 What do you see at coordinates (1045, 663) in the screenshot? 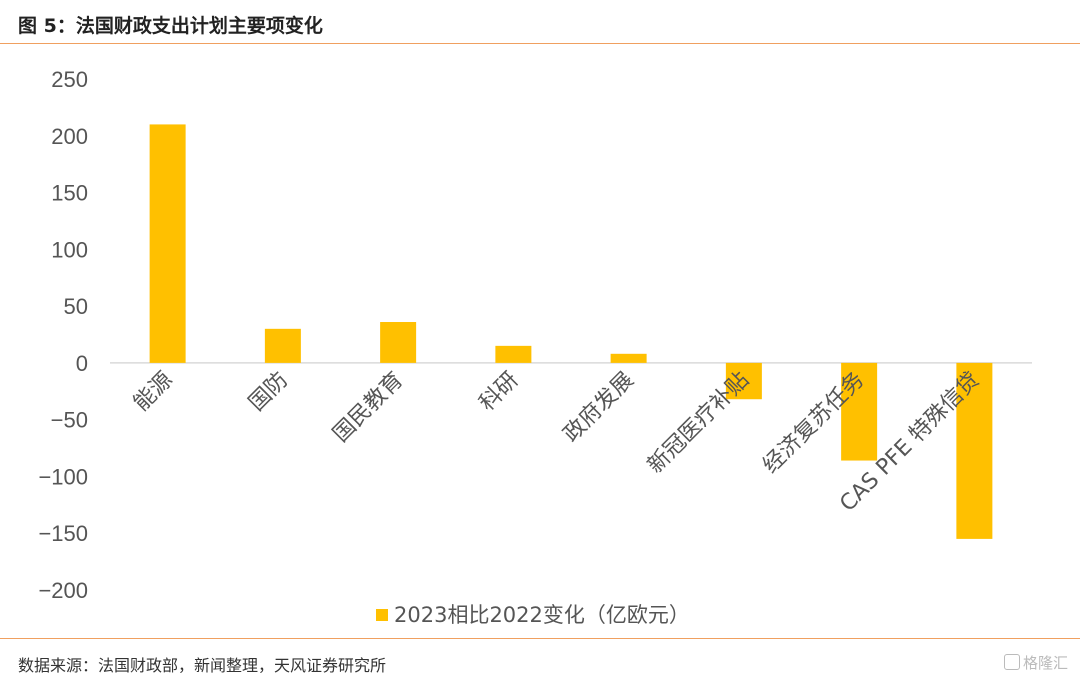
I see `watermark-text: 格隆汇` at bounding box center [1045, 663].